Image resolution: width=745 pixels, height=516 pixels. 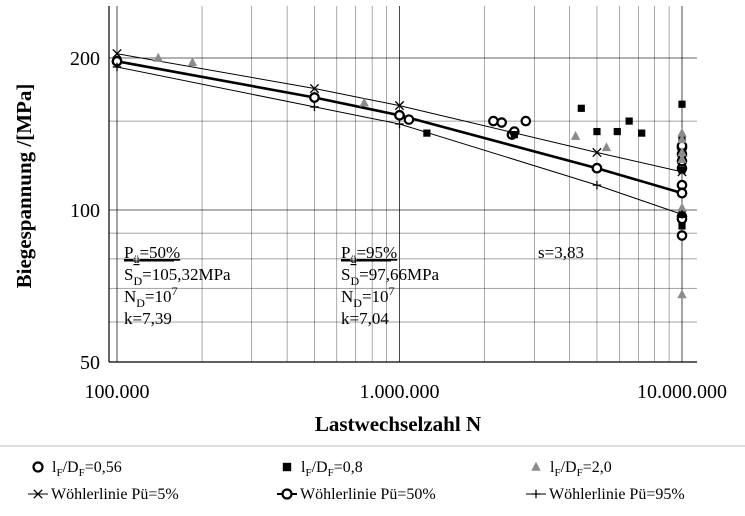 I want to click on x-tick-label: 1.000.000, so click(x=400, y=392).